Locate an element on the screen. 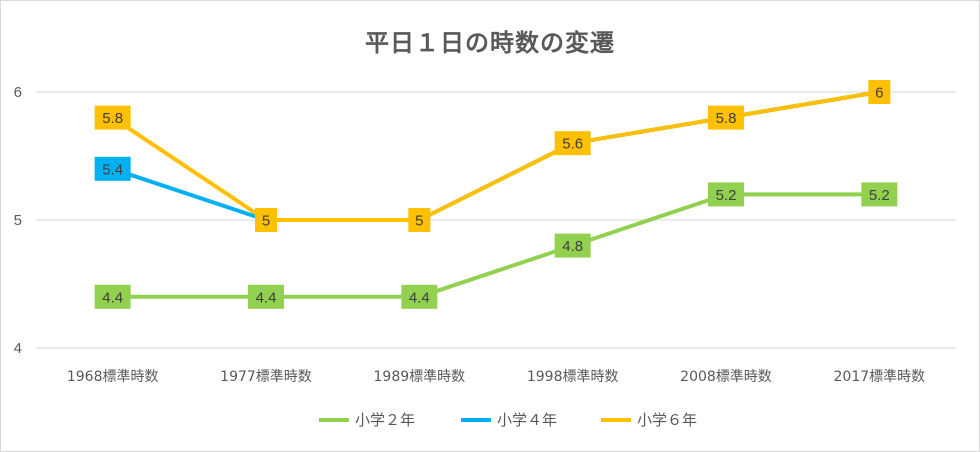  x-tick-label: 1989標準時数 is located at coordinates (420, 377).